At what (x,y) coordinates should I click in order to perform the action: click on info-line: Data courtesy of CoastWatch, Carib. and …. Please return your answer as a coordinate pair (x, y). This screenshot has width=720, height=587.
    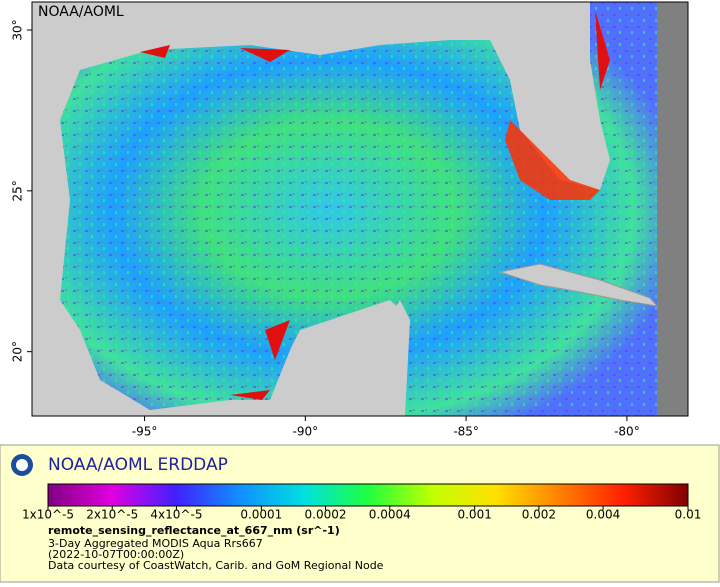
    Looking at the image, I should click on (216, 565).